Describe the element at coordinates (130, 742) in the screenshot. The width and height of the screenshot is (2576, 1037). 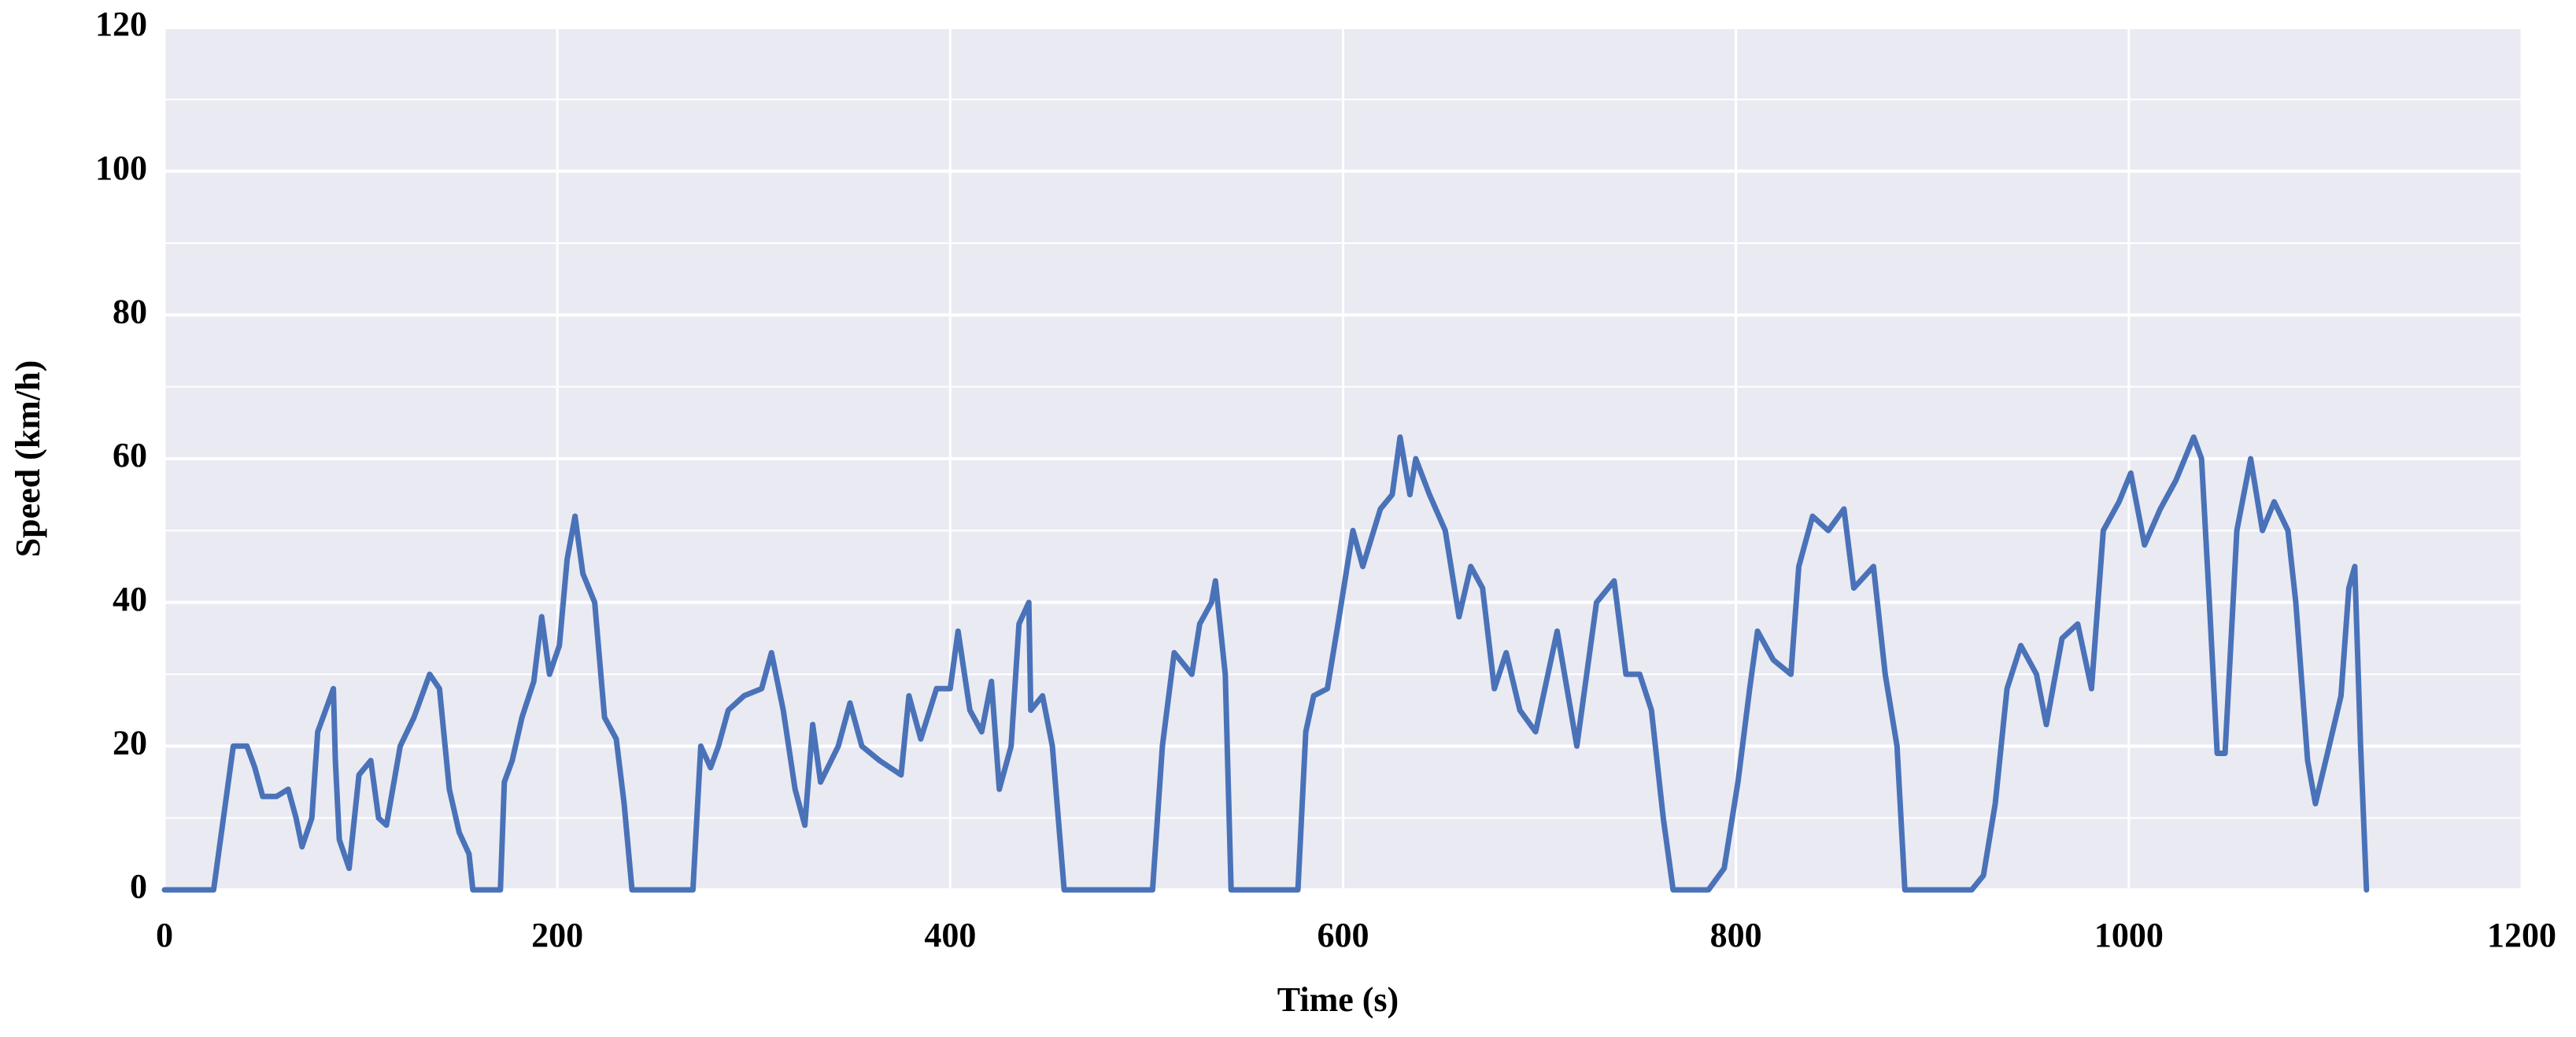
I see `y-tick-label: 20` at that location.